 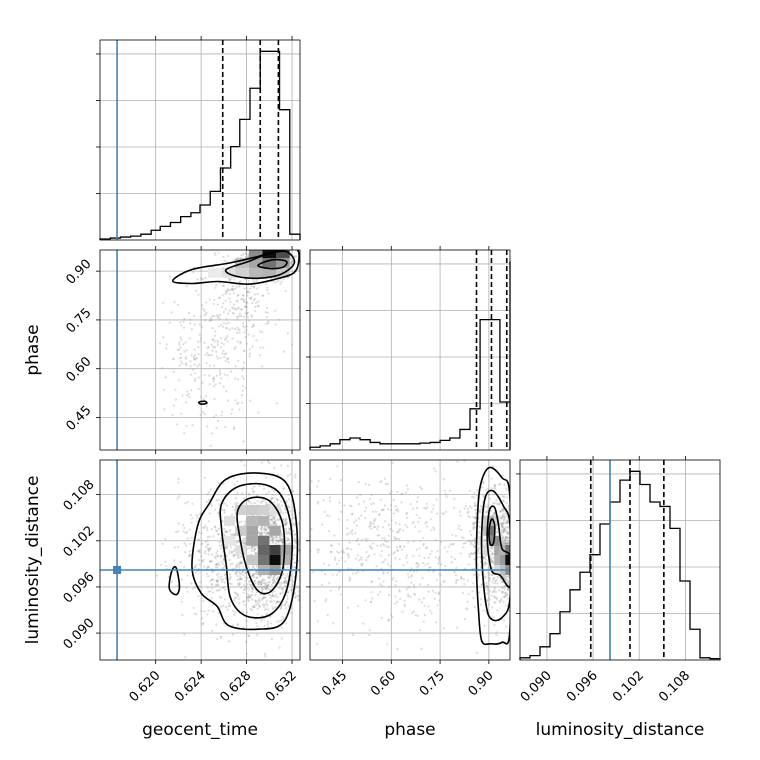 What do you see at coordinates (620, 560) in the screenshot?
I see `panel-frame` at bounding box center [620, 560].